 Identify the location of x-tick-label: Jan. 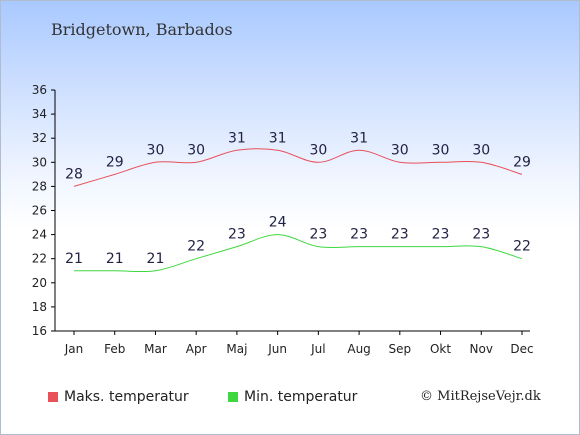
(74, 349).